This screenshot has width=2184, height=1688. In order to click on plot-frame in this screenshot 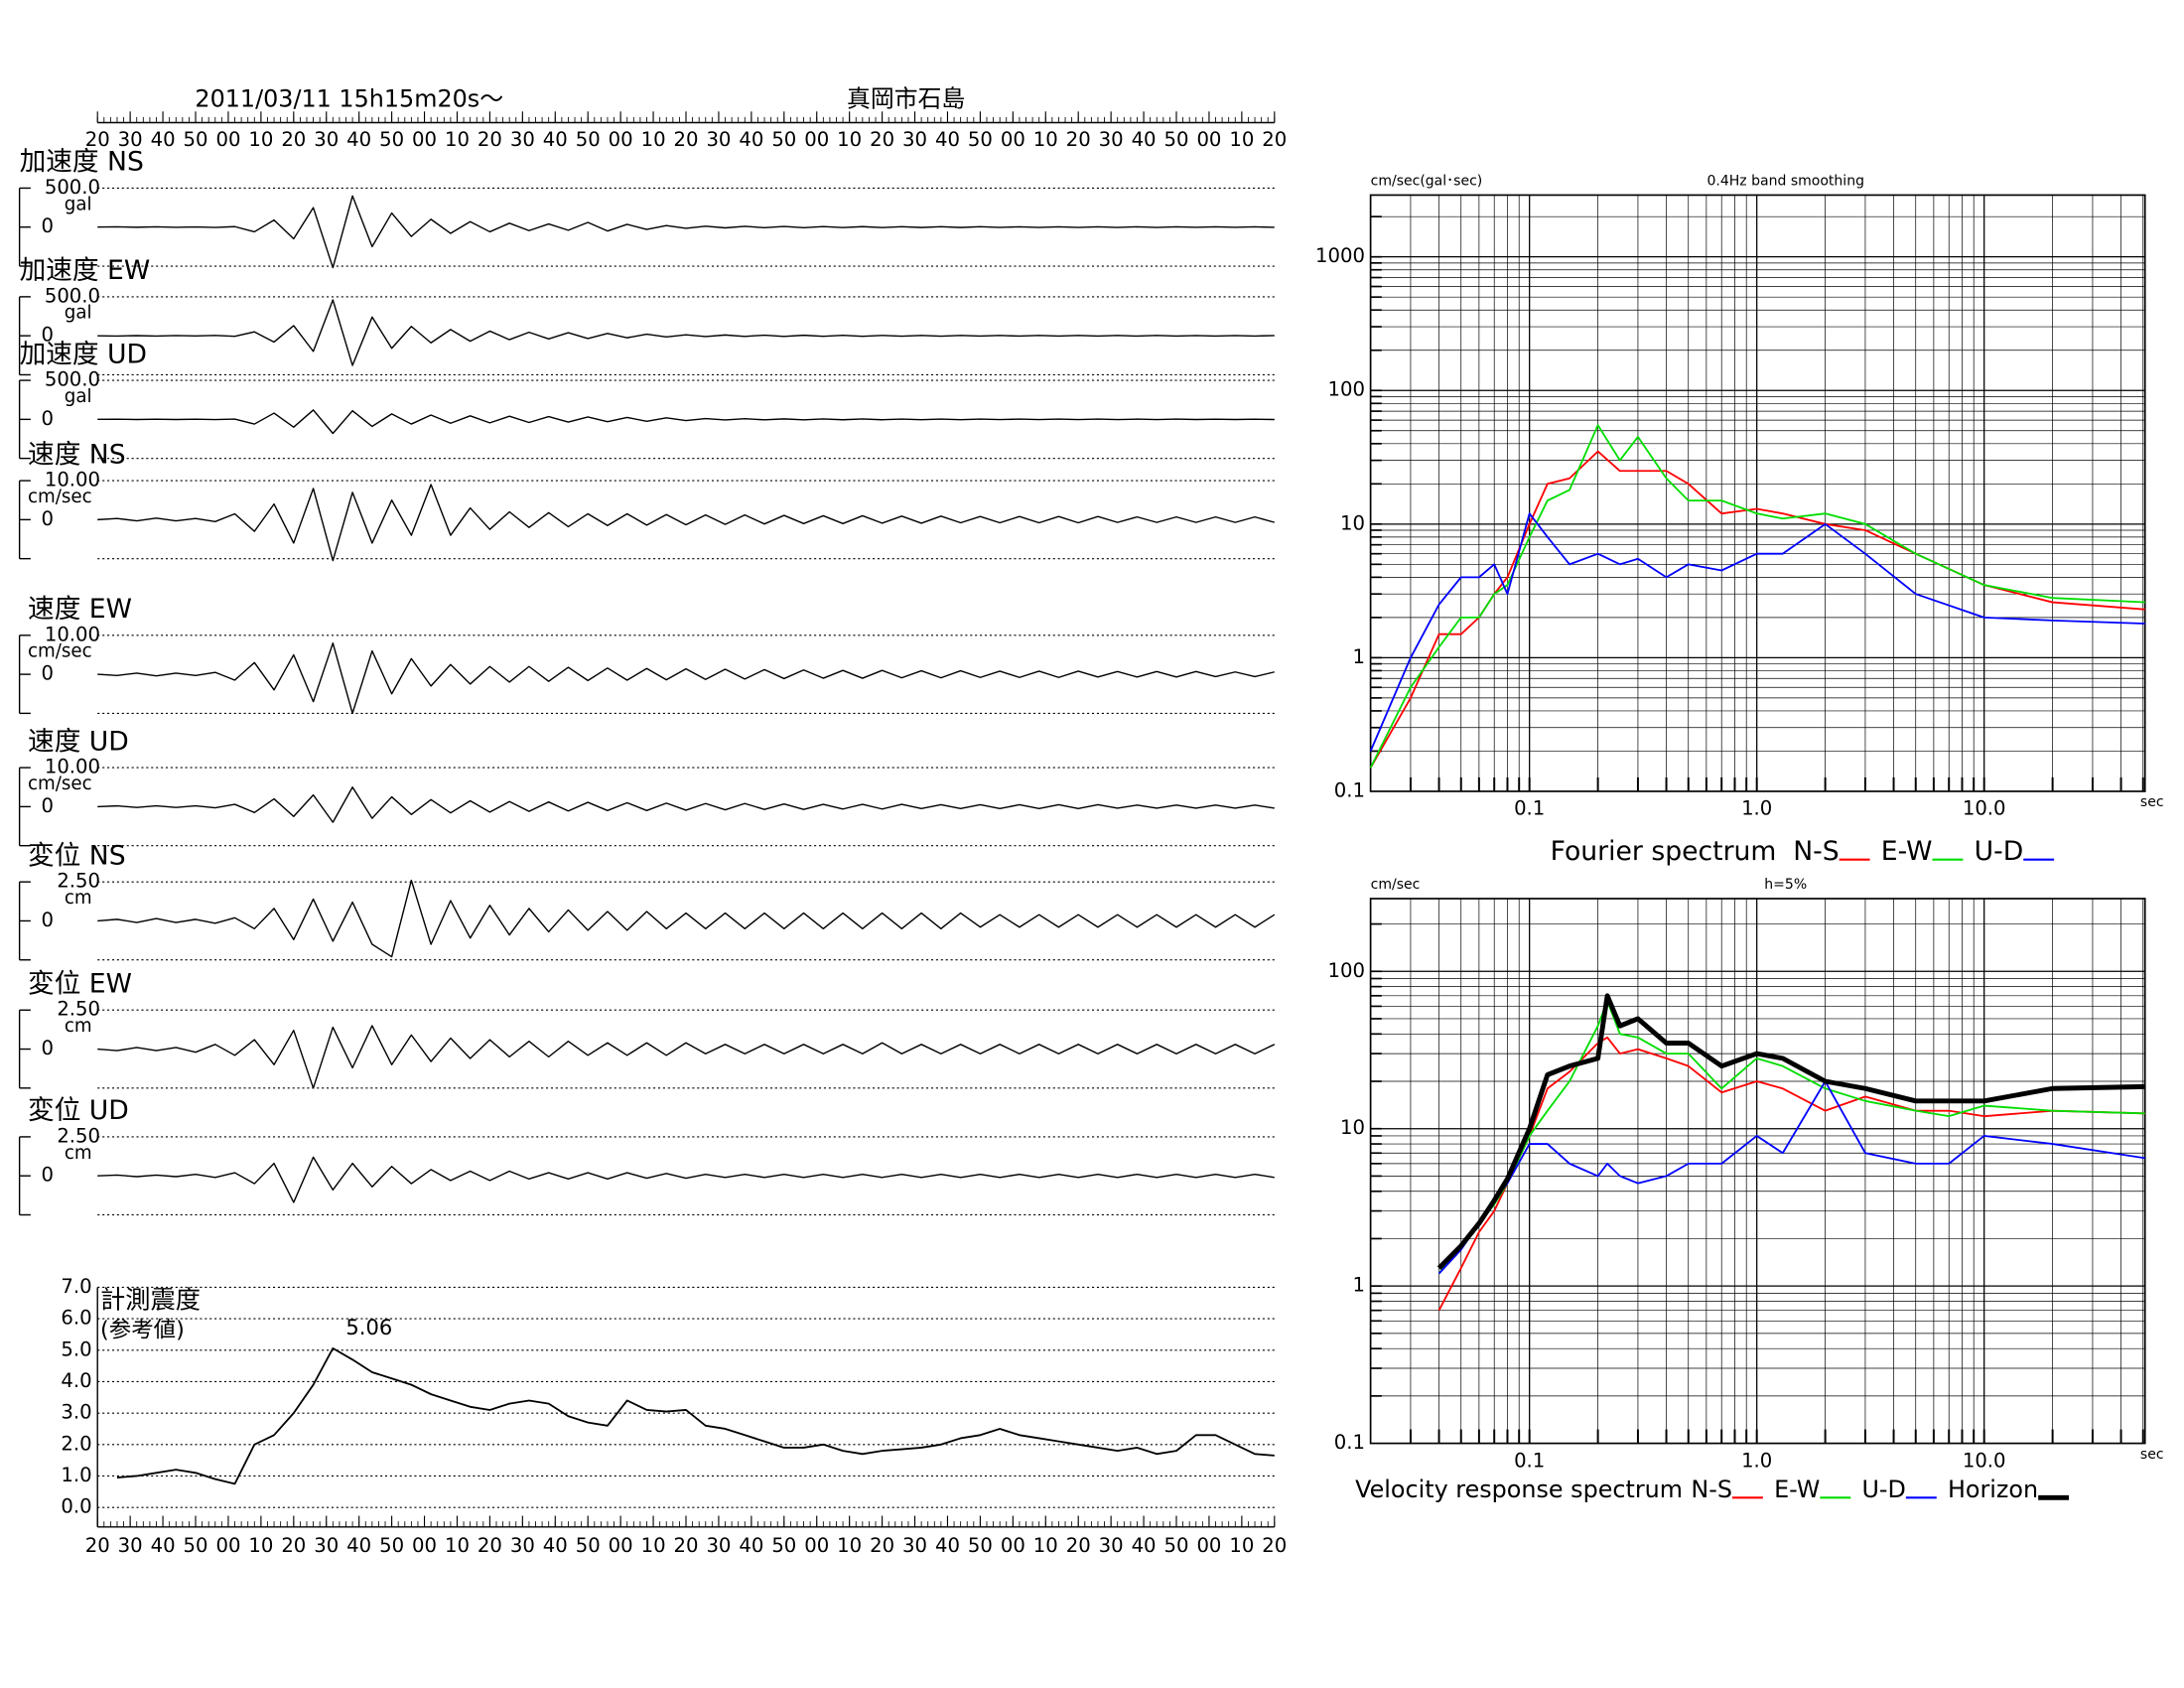, I will do `click(1757, 493)`.